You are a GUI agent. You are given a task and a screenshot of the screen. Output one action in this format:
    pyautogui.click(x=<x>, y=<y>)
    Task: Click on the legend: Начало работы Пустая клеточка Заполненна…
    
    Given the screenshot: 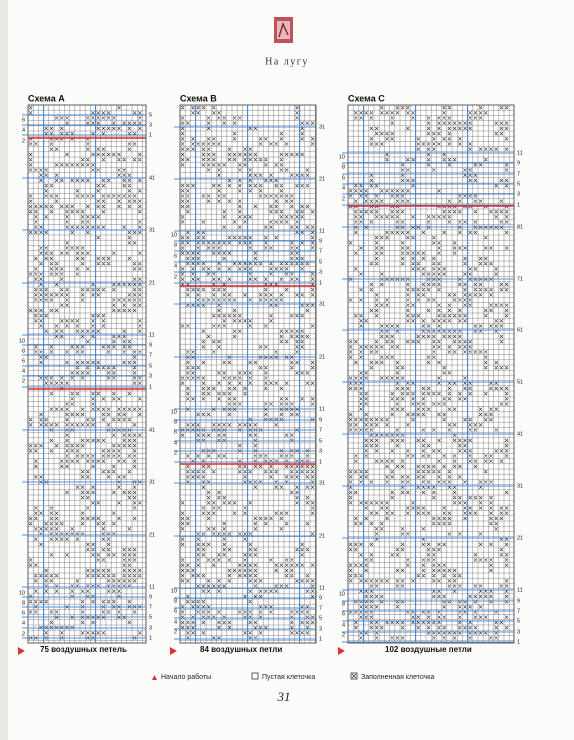 What is the action you would take?
    pyautogui.click(x=293, y=676)
    